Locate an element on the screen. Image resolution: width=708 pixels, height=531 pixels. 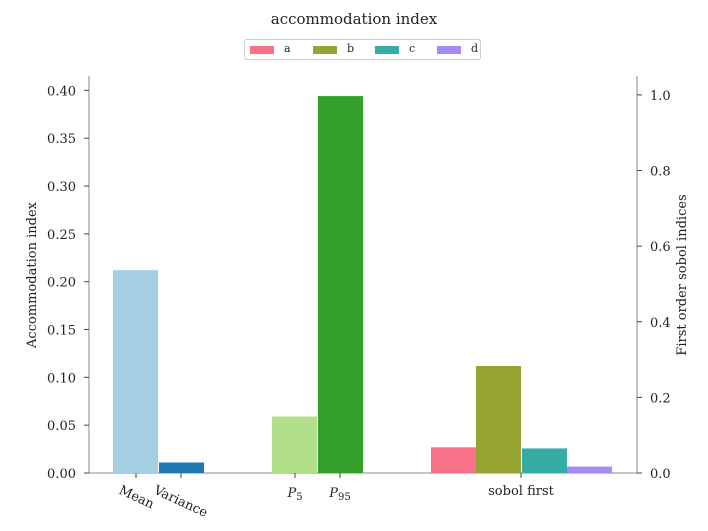
legend-swatch-b is located at coordinates (325, 50).